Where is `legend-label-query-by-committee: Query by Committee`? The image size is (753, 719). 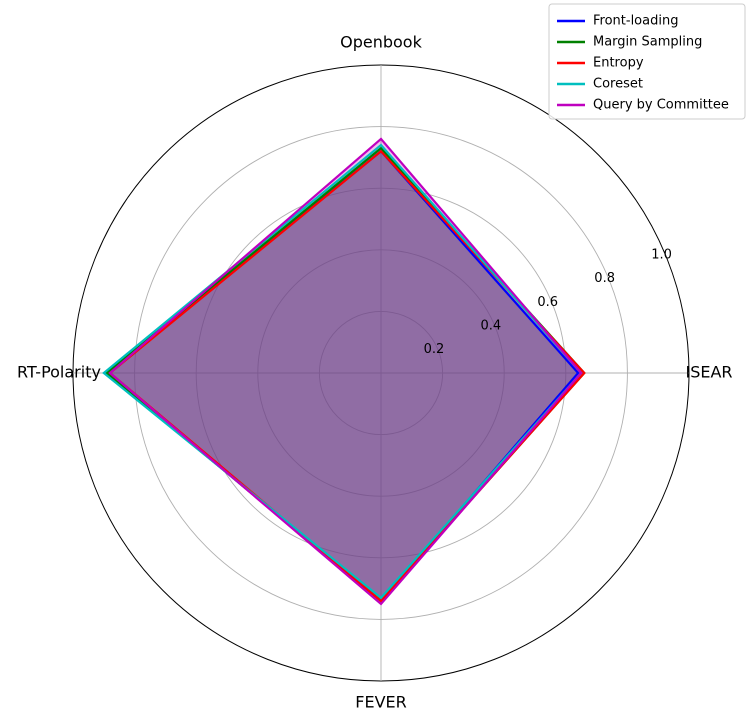
legend-label-query-by-committee: Query by Committee is located at coordinates (661, 105).